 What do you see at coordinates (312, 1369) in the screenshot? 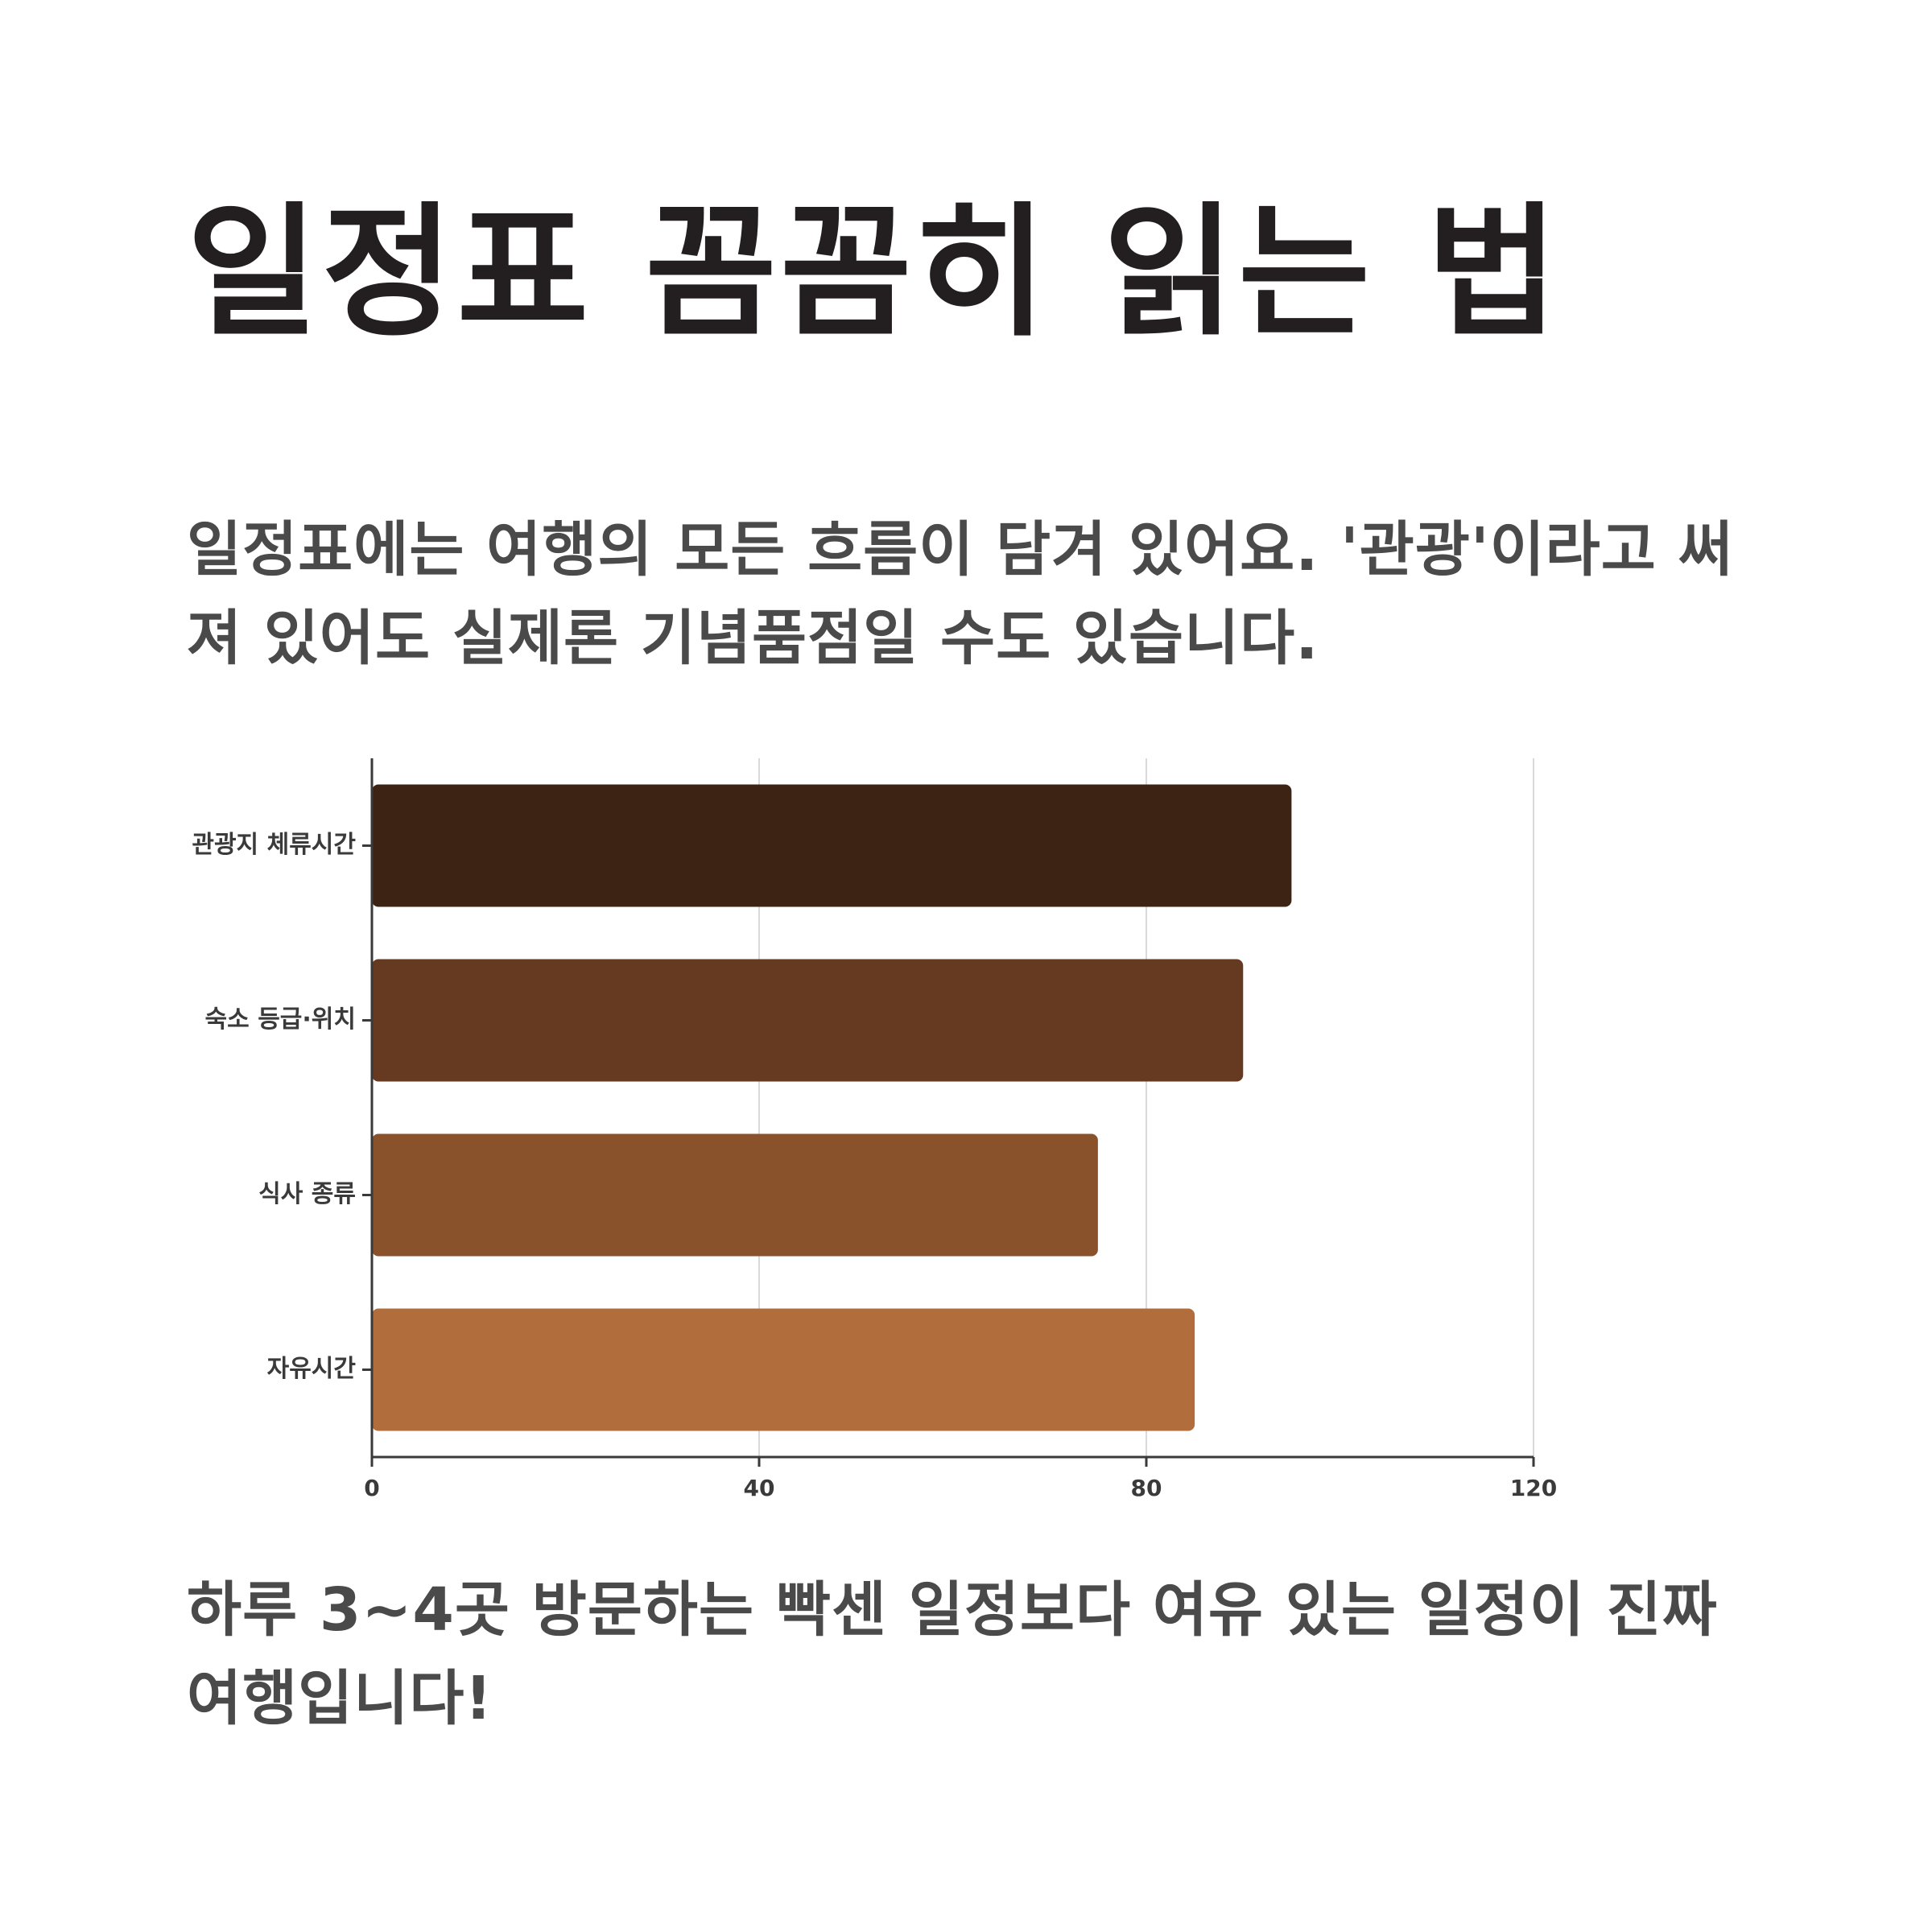
I see `y-tick-label: 자유시간` at bounding box center [312, 1369].